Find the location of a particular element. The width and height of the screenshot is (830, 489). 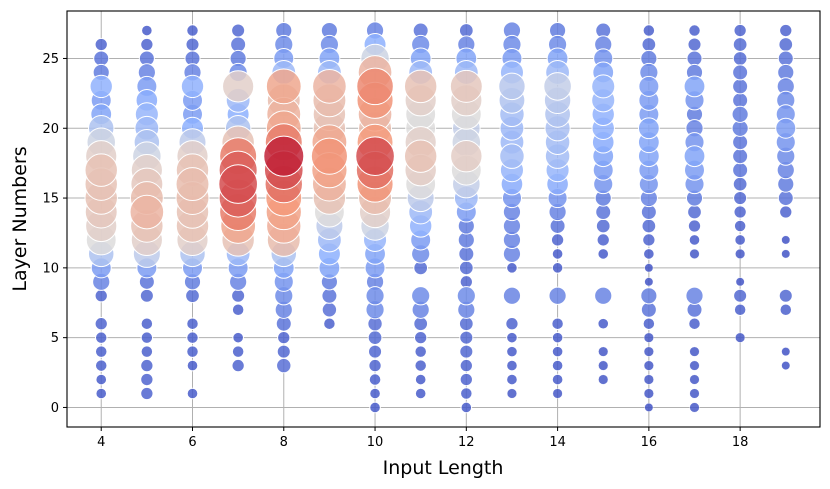

x-tick-label: 6 is located at coordinates (192, 442).